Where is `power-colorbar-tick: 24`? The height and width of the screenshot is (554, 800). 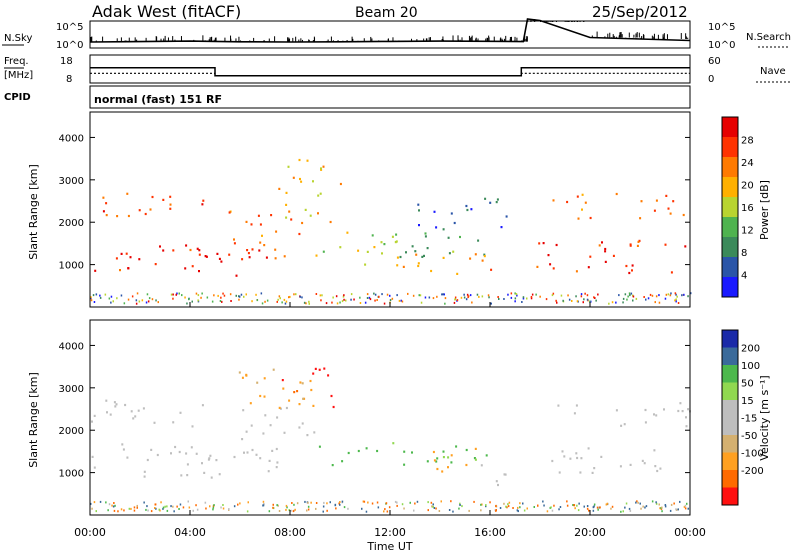
power-colorbar-tick: 24 is located at coordinates (747, 163).